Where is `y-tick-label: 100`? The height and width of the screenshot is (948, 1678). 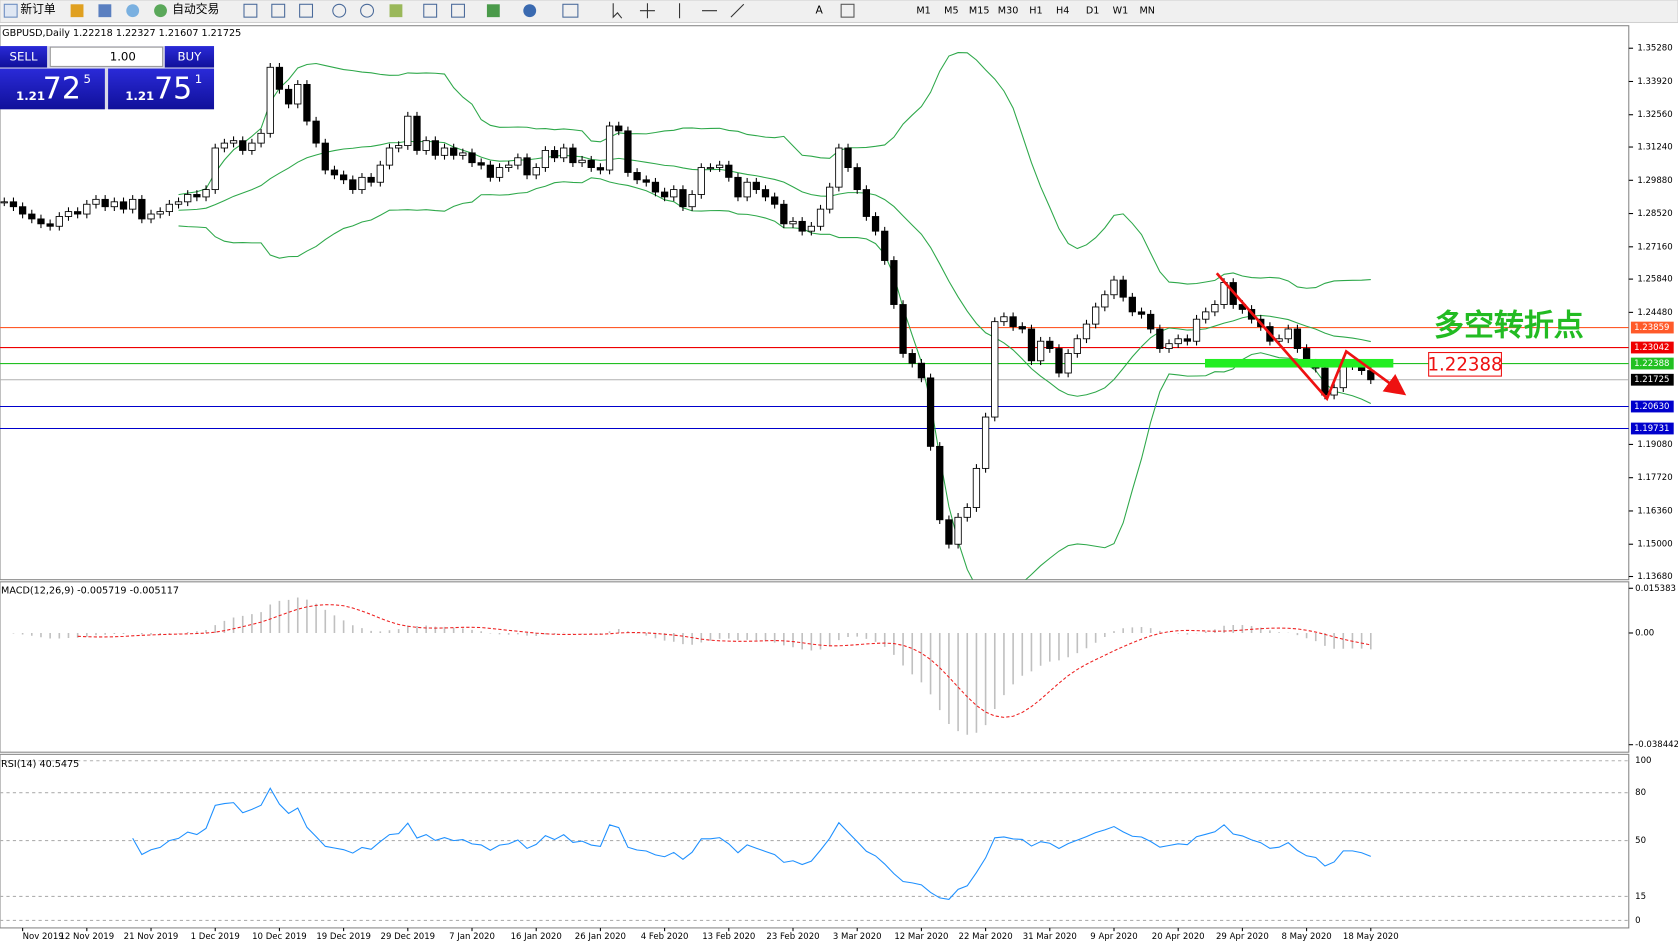 y-tick-label: 100 is located at coordinates (1643, 761).